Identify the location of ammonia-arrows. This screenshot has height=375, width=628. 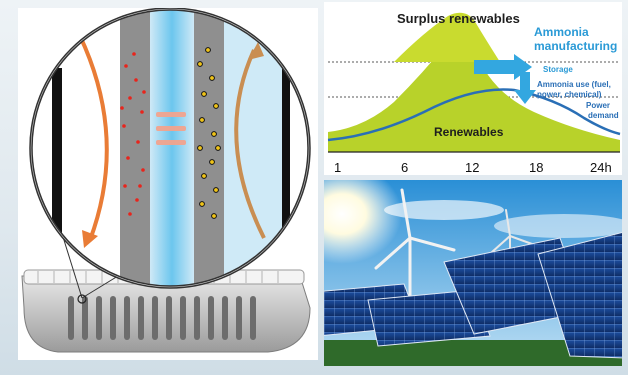
(505, 79).